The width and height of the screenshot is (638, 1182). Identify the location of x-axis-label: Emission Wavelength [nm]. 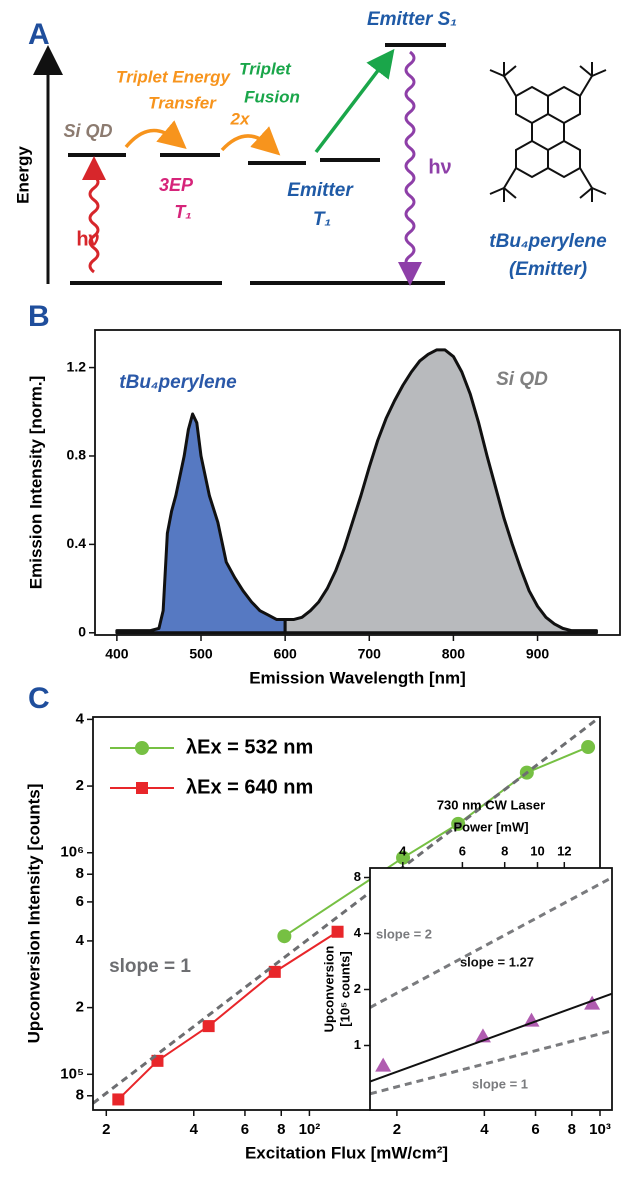
(357, 677).